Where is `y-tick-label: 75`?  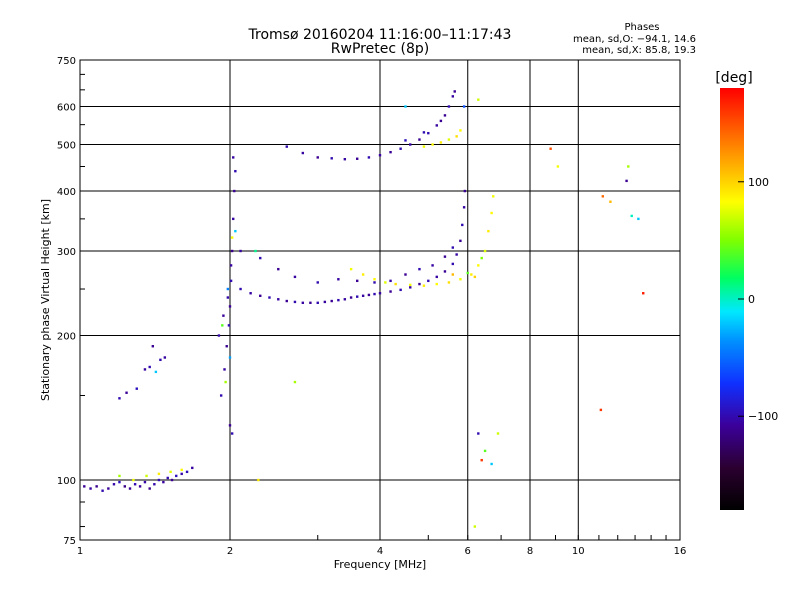
y-tick-label: 75 is located at coordinates (69, 541).